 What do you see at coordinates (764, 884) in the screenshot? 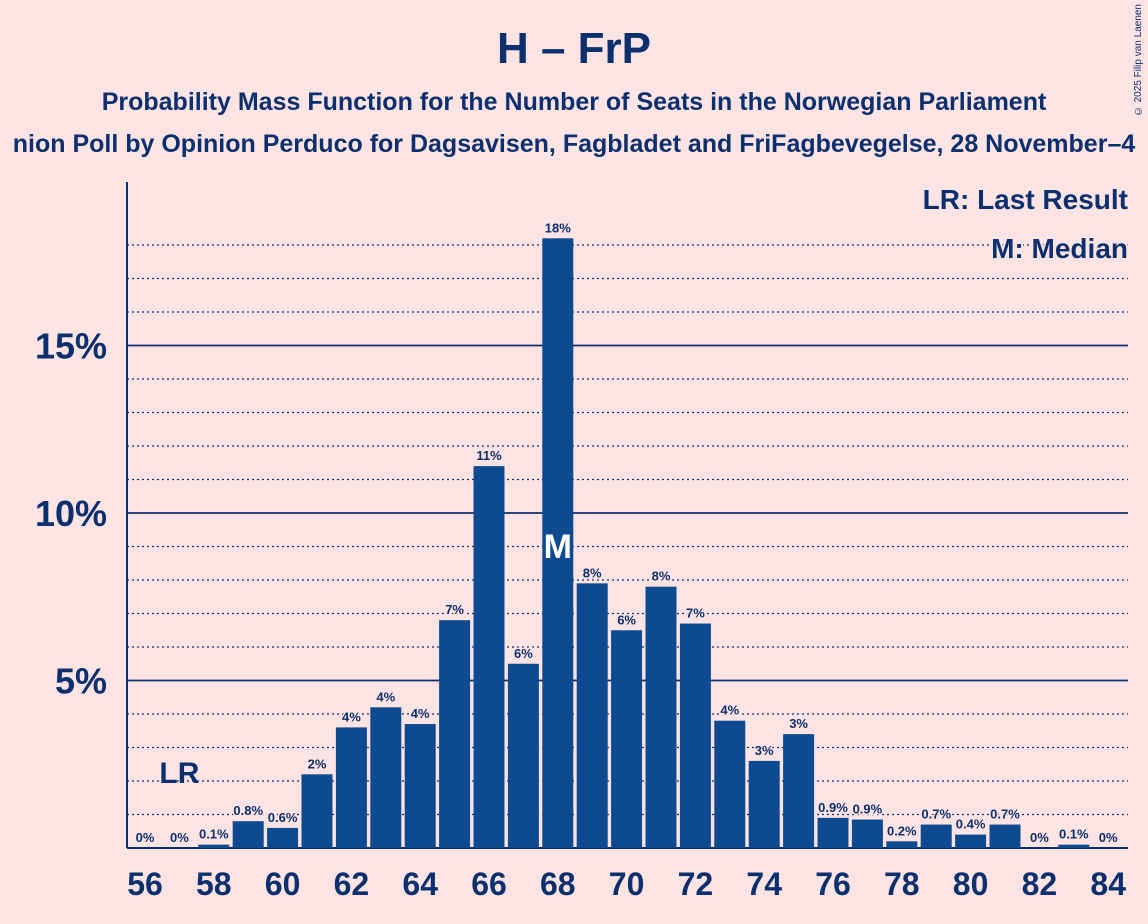
I see `x-tick-label: 74` at bounding box center [764, 884].